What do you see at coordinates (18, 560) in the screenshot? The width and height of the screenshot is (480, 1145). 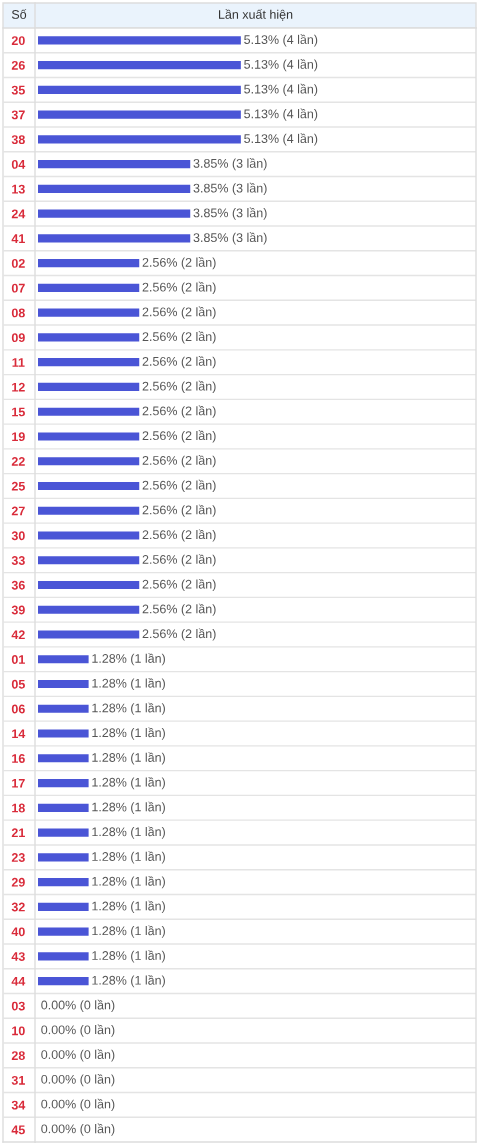 I see `y-tick-label: 33` at bounding box center [18, 560].